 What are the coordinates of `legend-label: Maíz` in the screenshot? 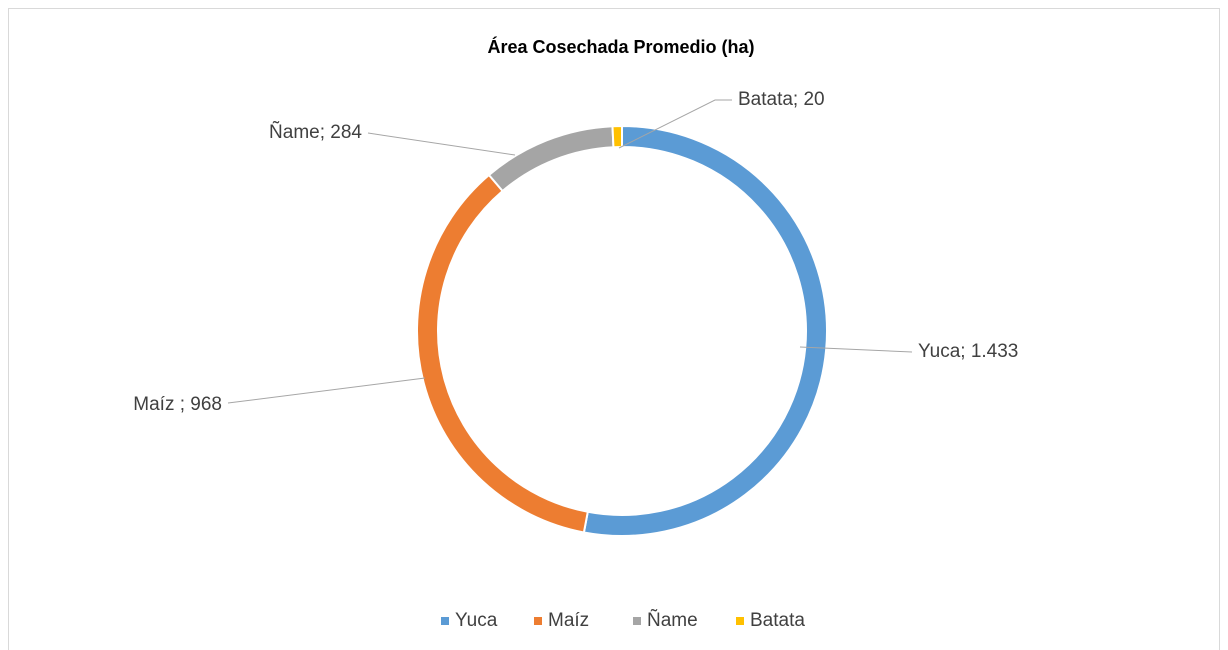 It's located at (568, 620).